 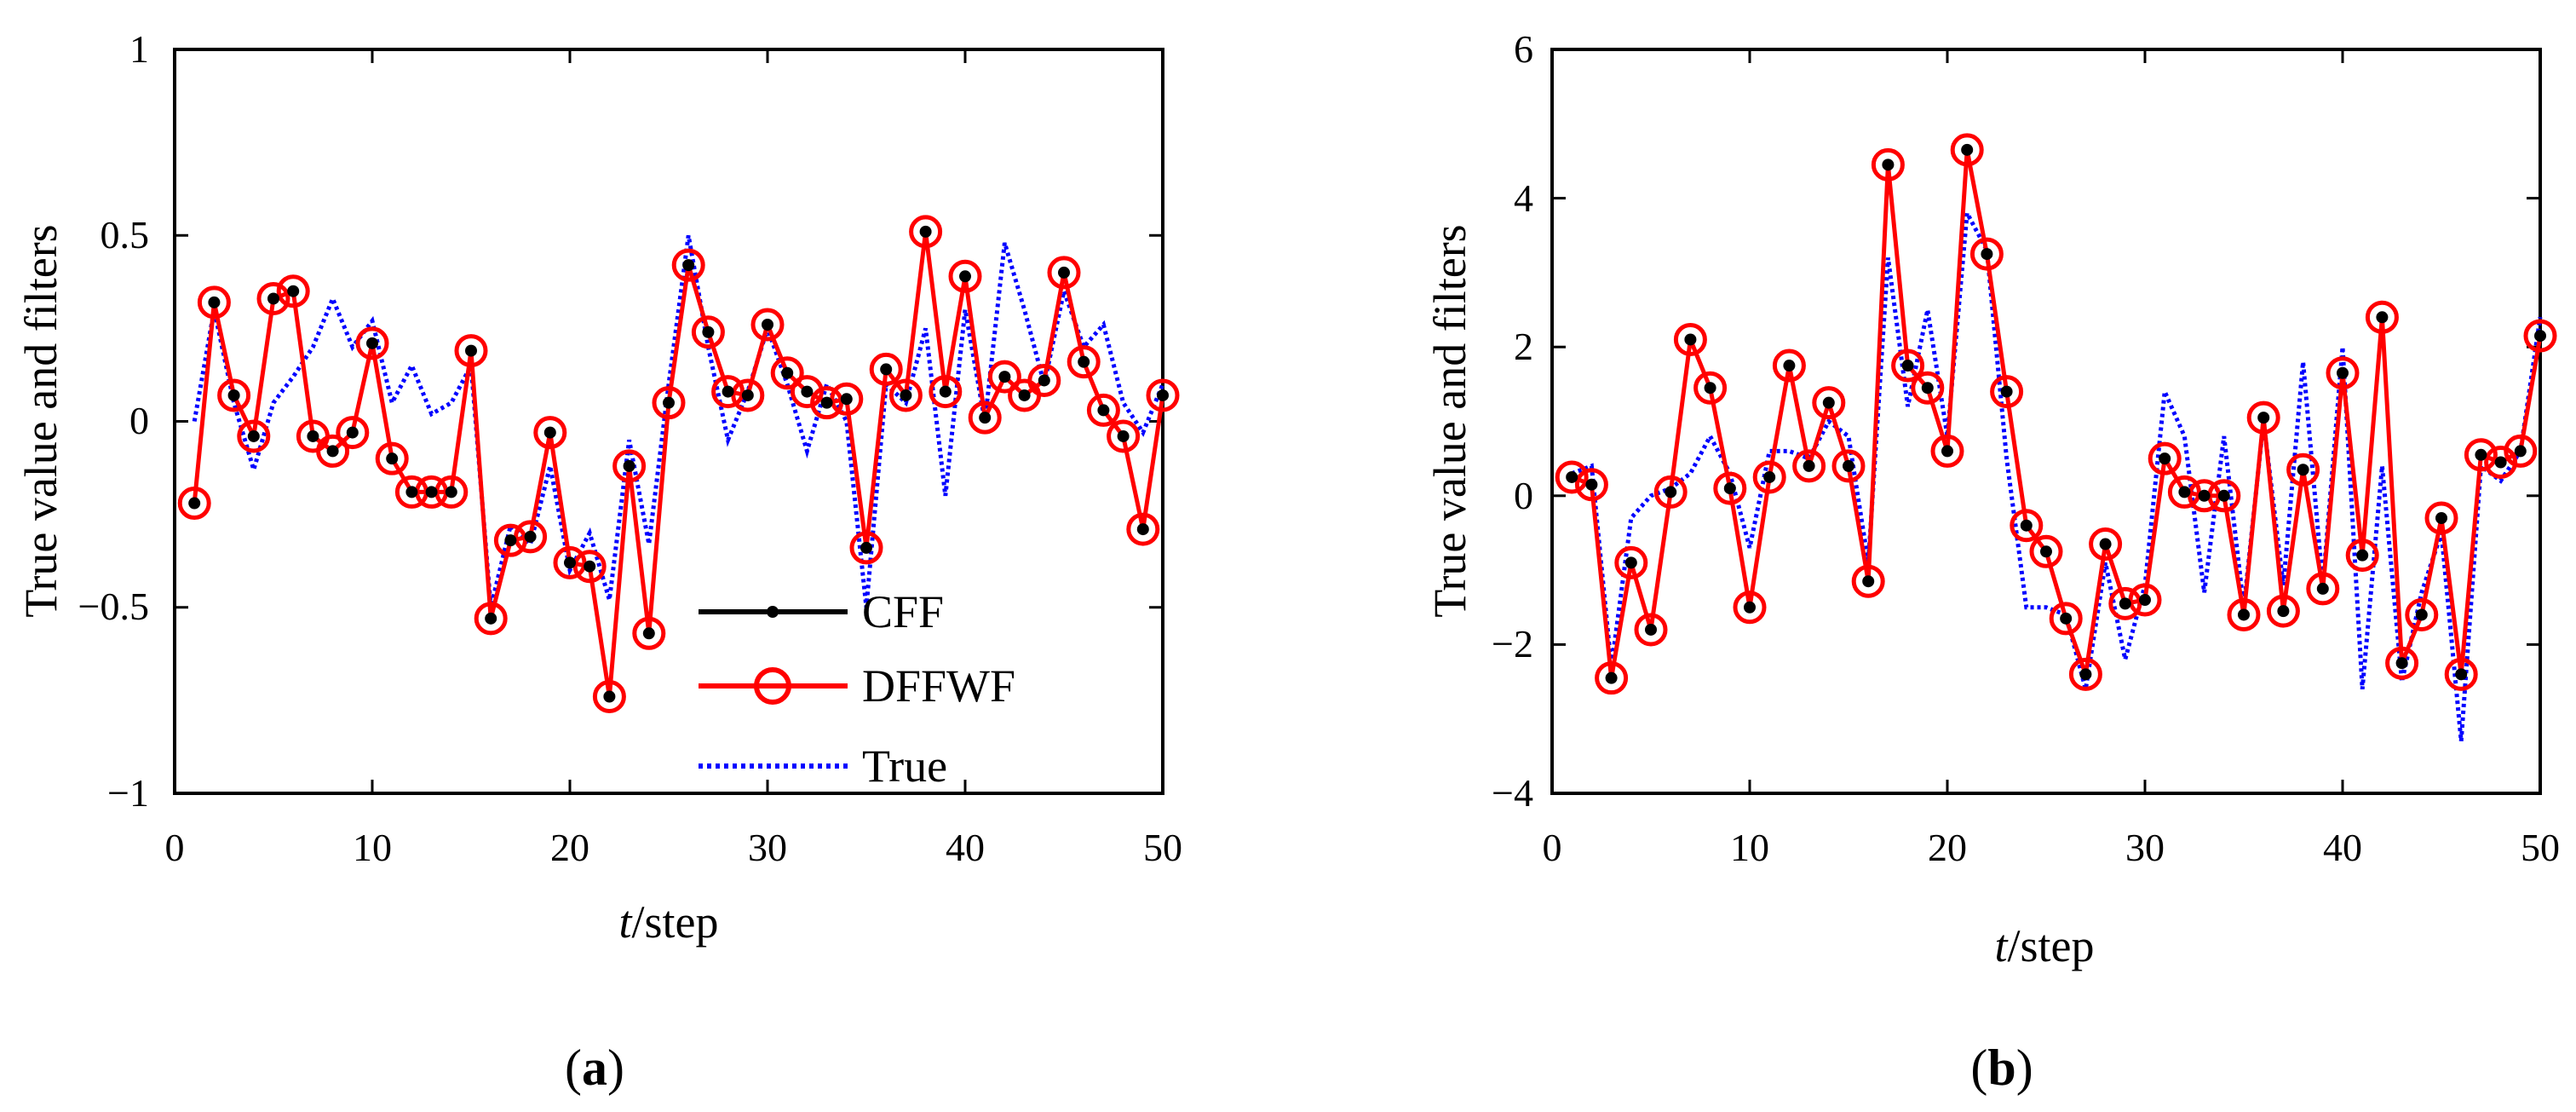 I want to click on y-tick-label-b: 6, so click(x=1523, y=49).